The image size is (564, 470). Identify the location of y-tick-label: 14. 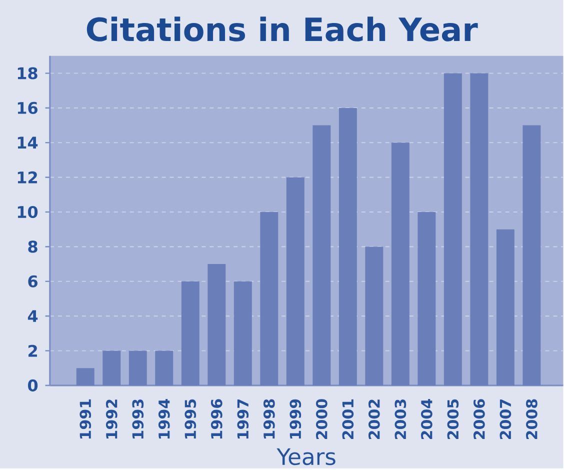
(28, 143).